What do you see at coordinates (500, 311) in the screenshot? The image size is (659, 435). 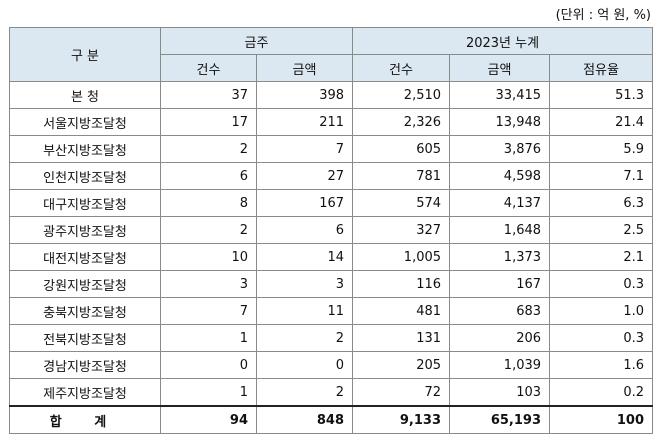 I see `year-amount: 683` at bounding box center [500, 311].